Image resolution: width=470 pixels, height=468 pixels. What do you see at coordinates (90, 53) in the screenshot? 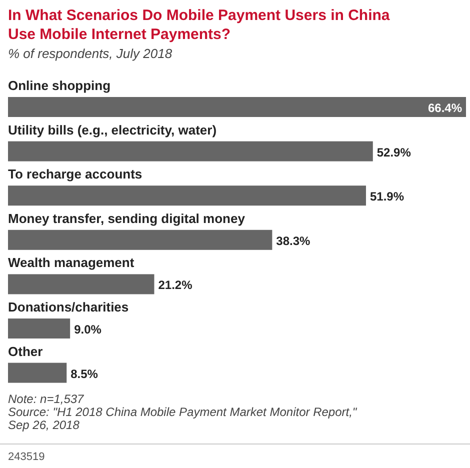
I see `chart-subtitle: % of respondents, July 2018` at bounding box center [90, 53].